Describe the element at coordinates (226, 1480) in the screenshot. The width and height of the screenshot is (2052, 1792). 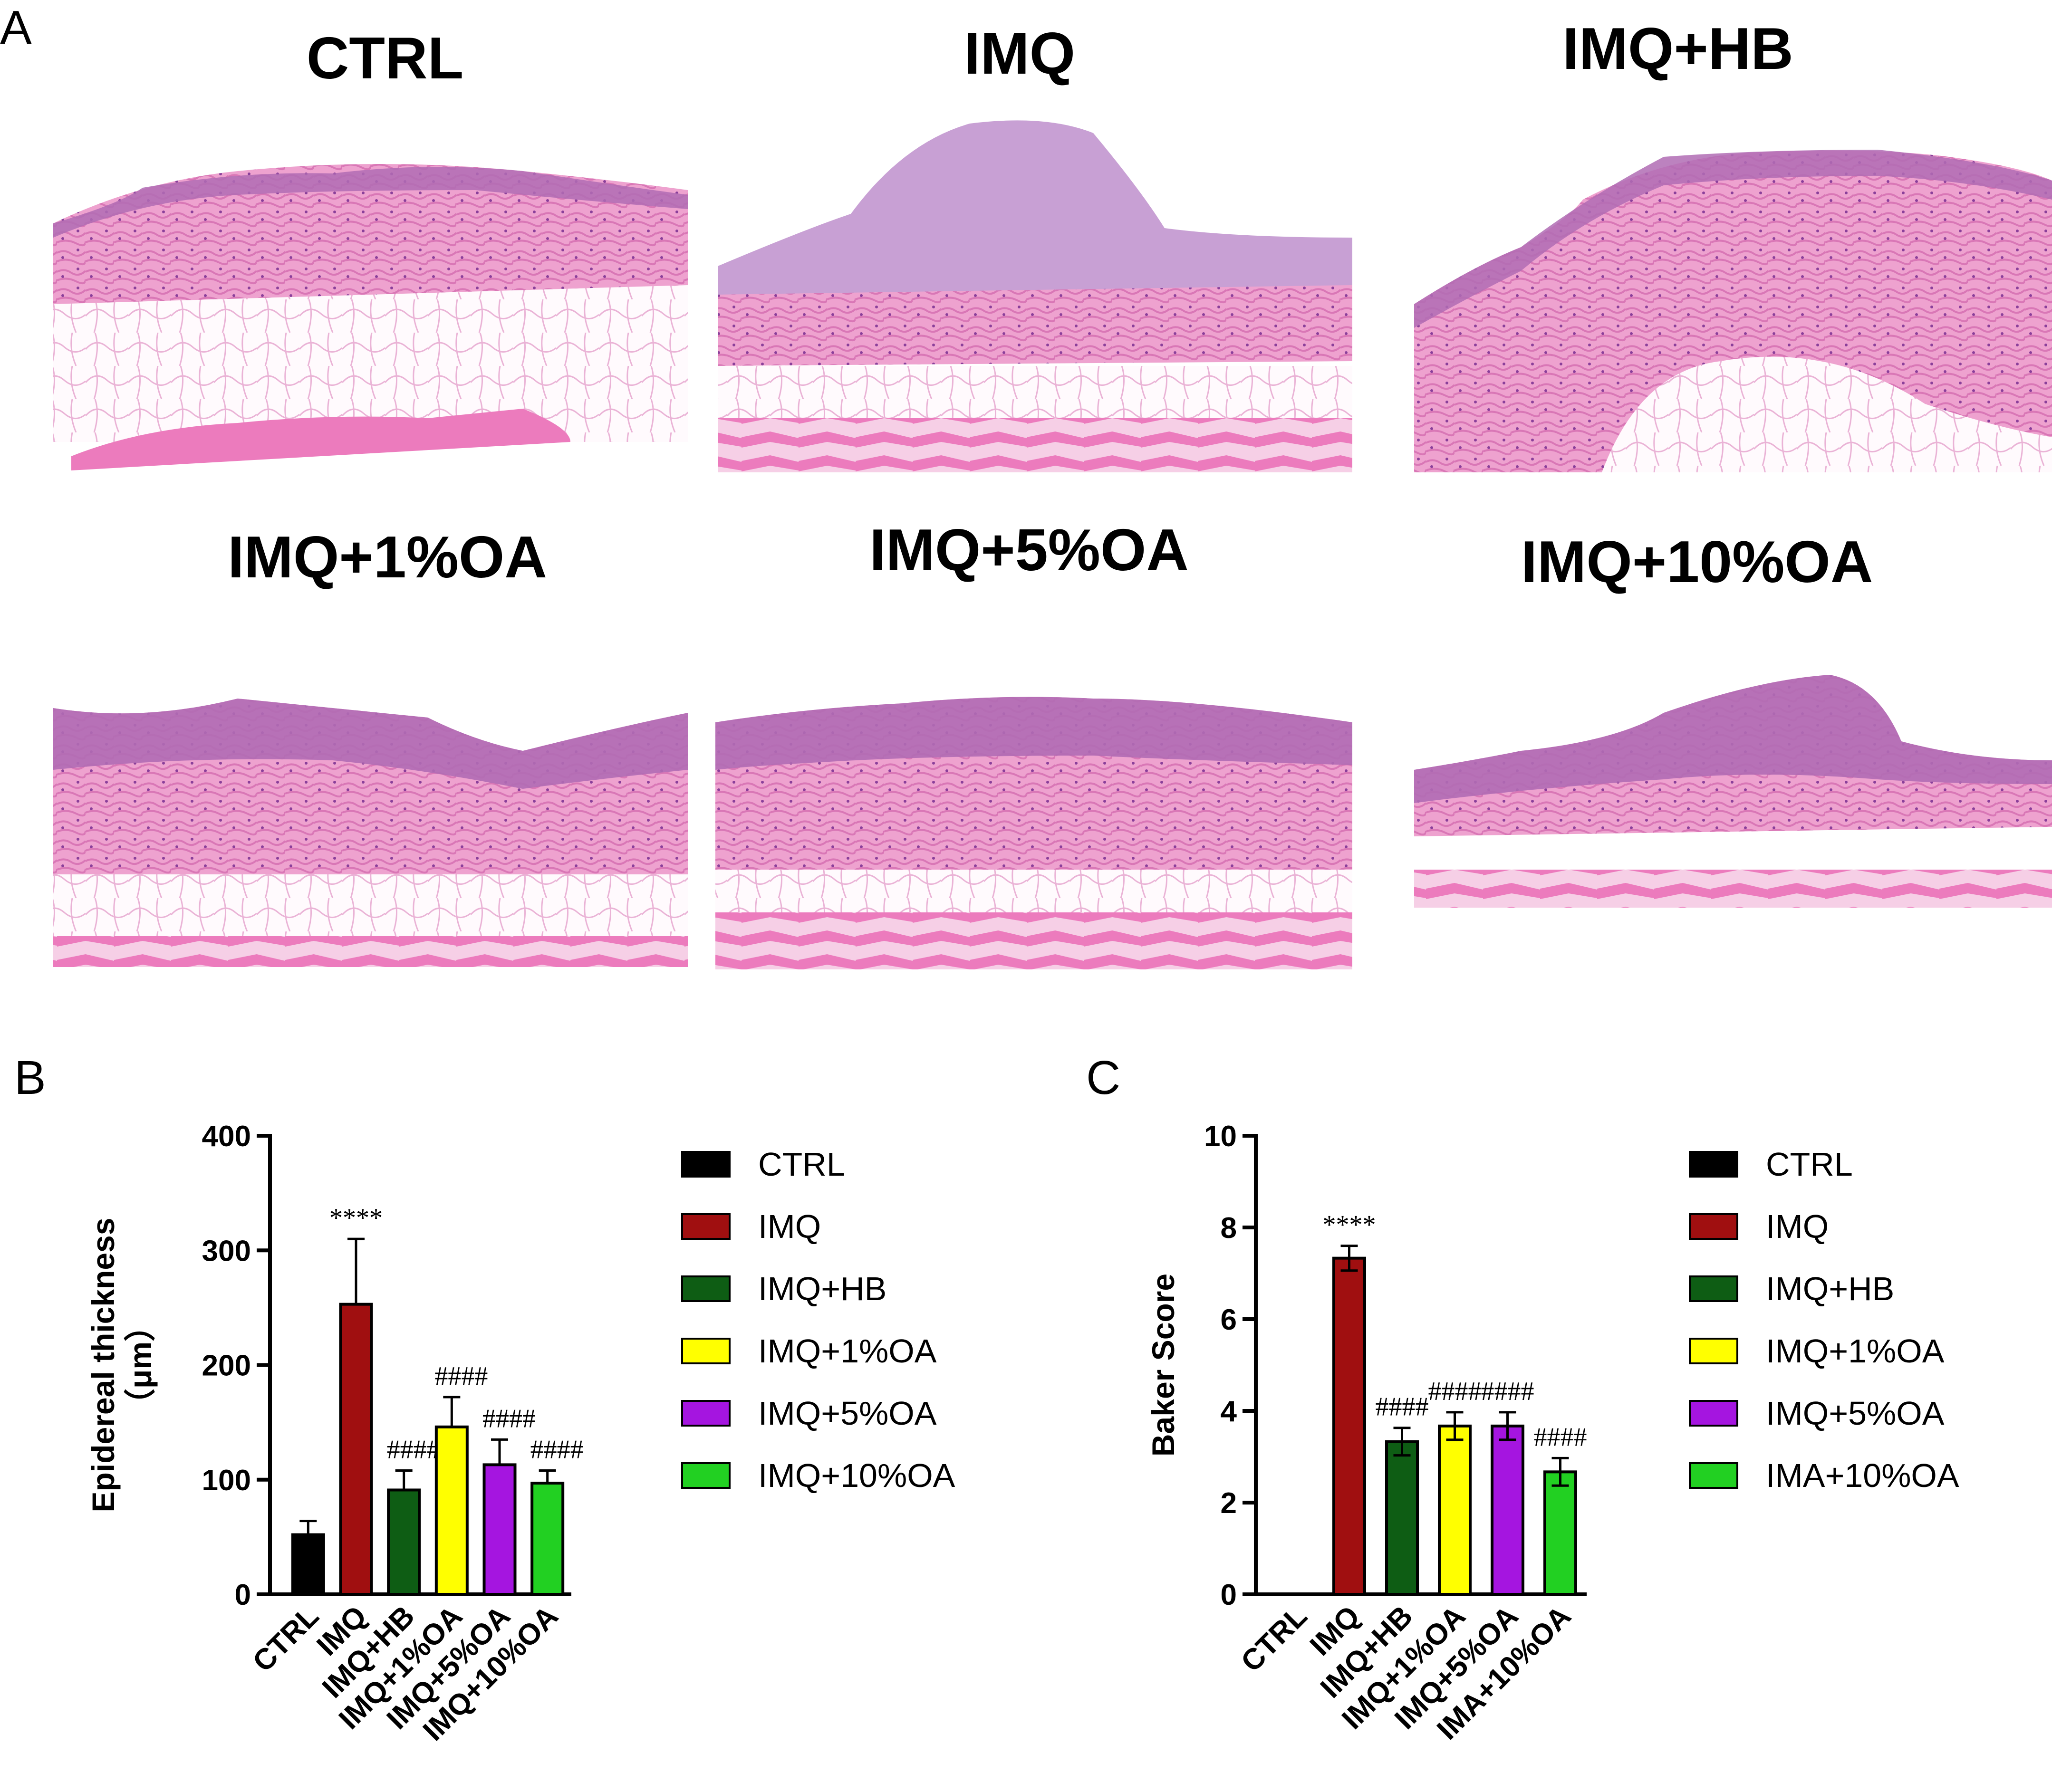
I see `chart-b-ytick-label-1: 100` at that location.